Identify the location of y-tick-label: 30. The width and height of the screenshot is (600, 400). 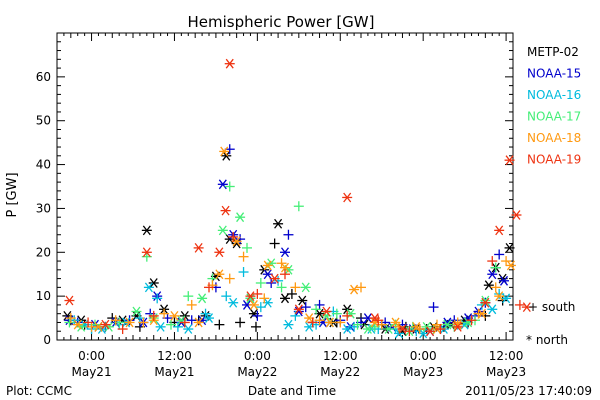
(43, 208).